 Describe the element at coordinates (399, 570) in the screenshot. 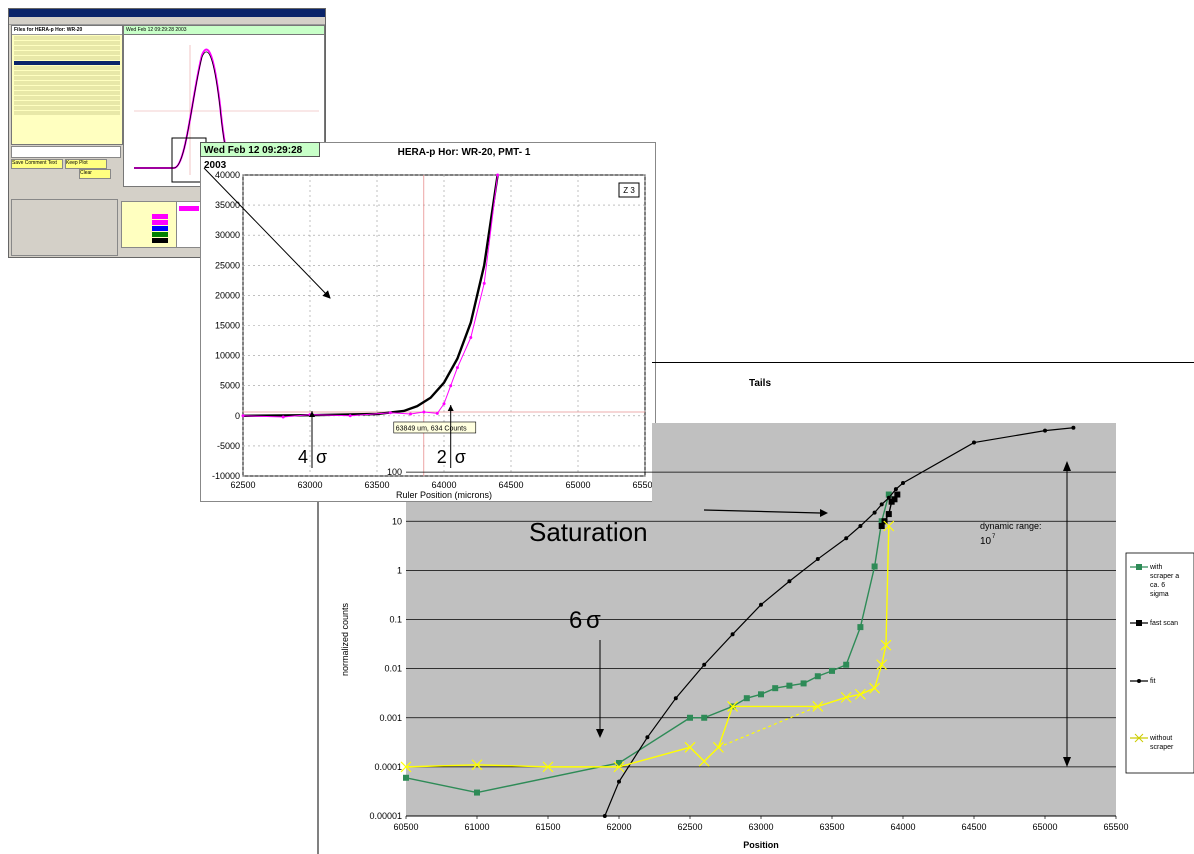

I see `tails-y-tick: 1` at that location.